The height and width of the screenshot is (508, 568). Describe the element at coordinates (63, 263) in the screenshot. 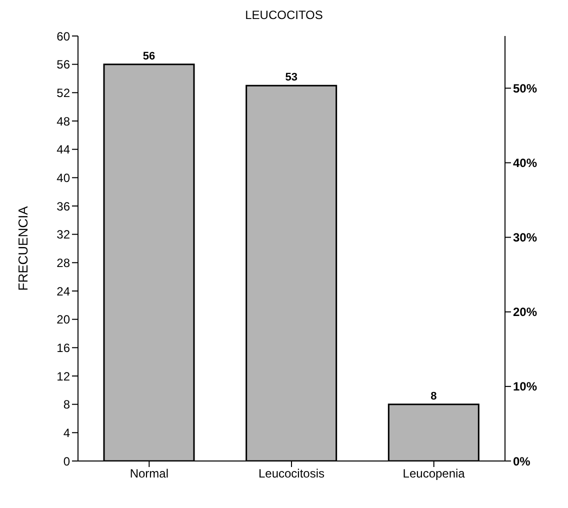

I see `y-tick-label: 28` at that location.